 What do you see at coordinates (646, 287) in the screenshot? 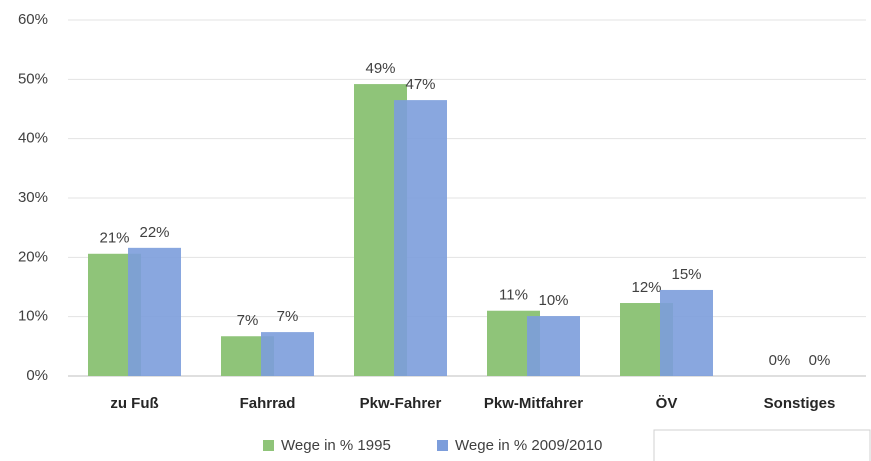
I see `data-label: 12%` at bounding box center [646, 287].